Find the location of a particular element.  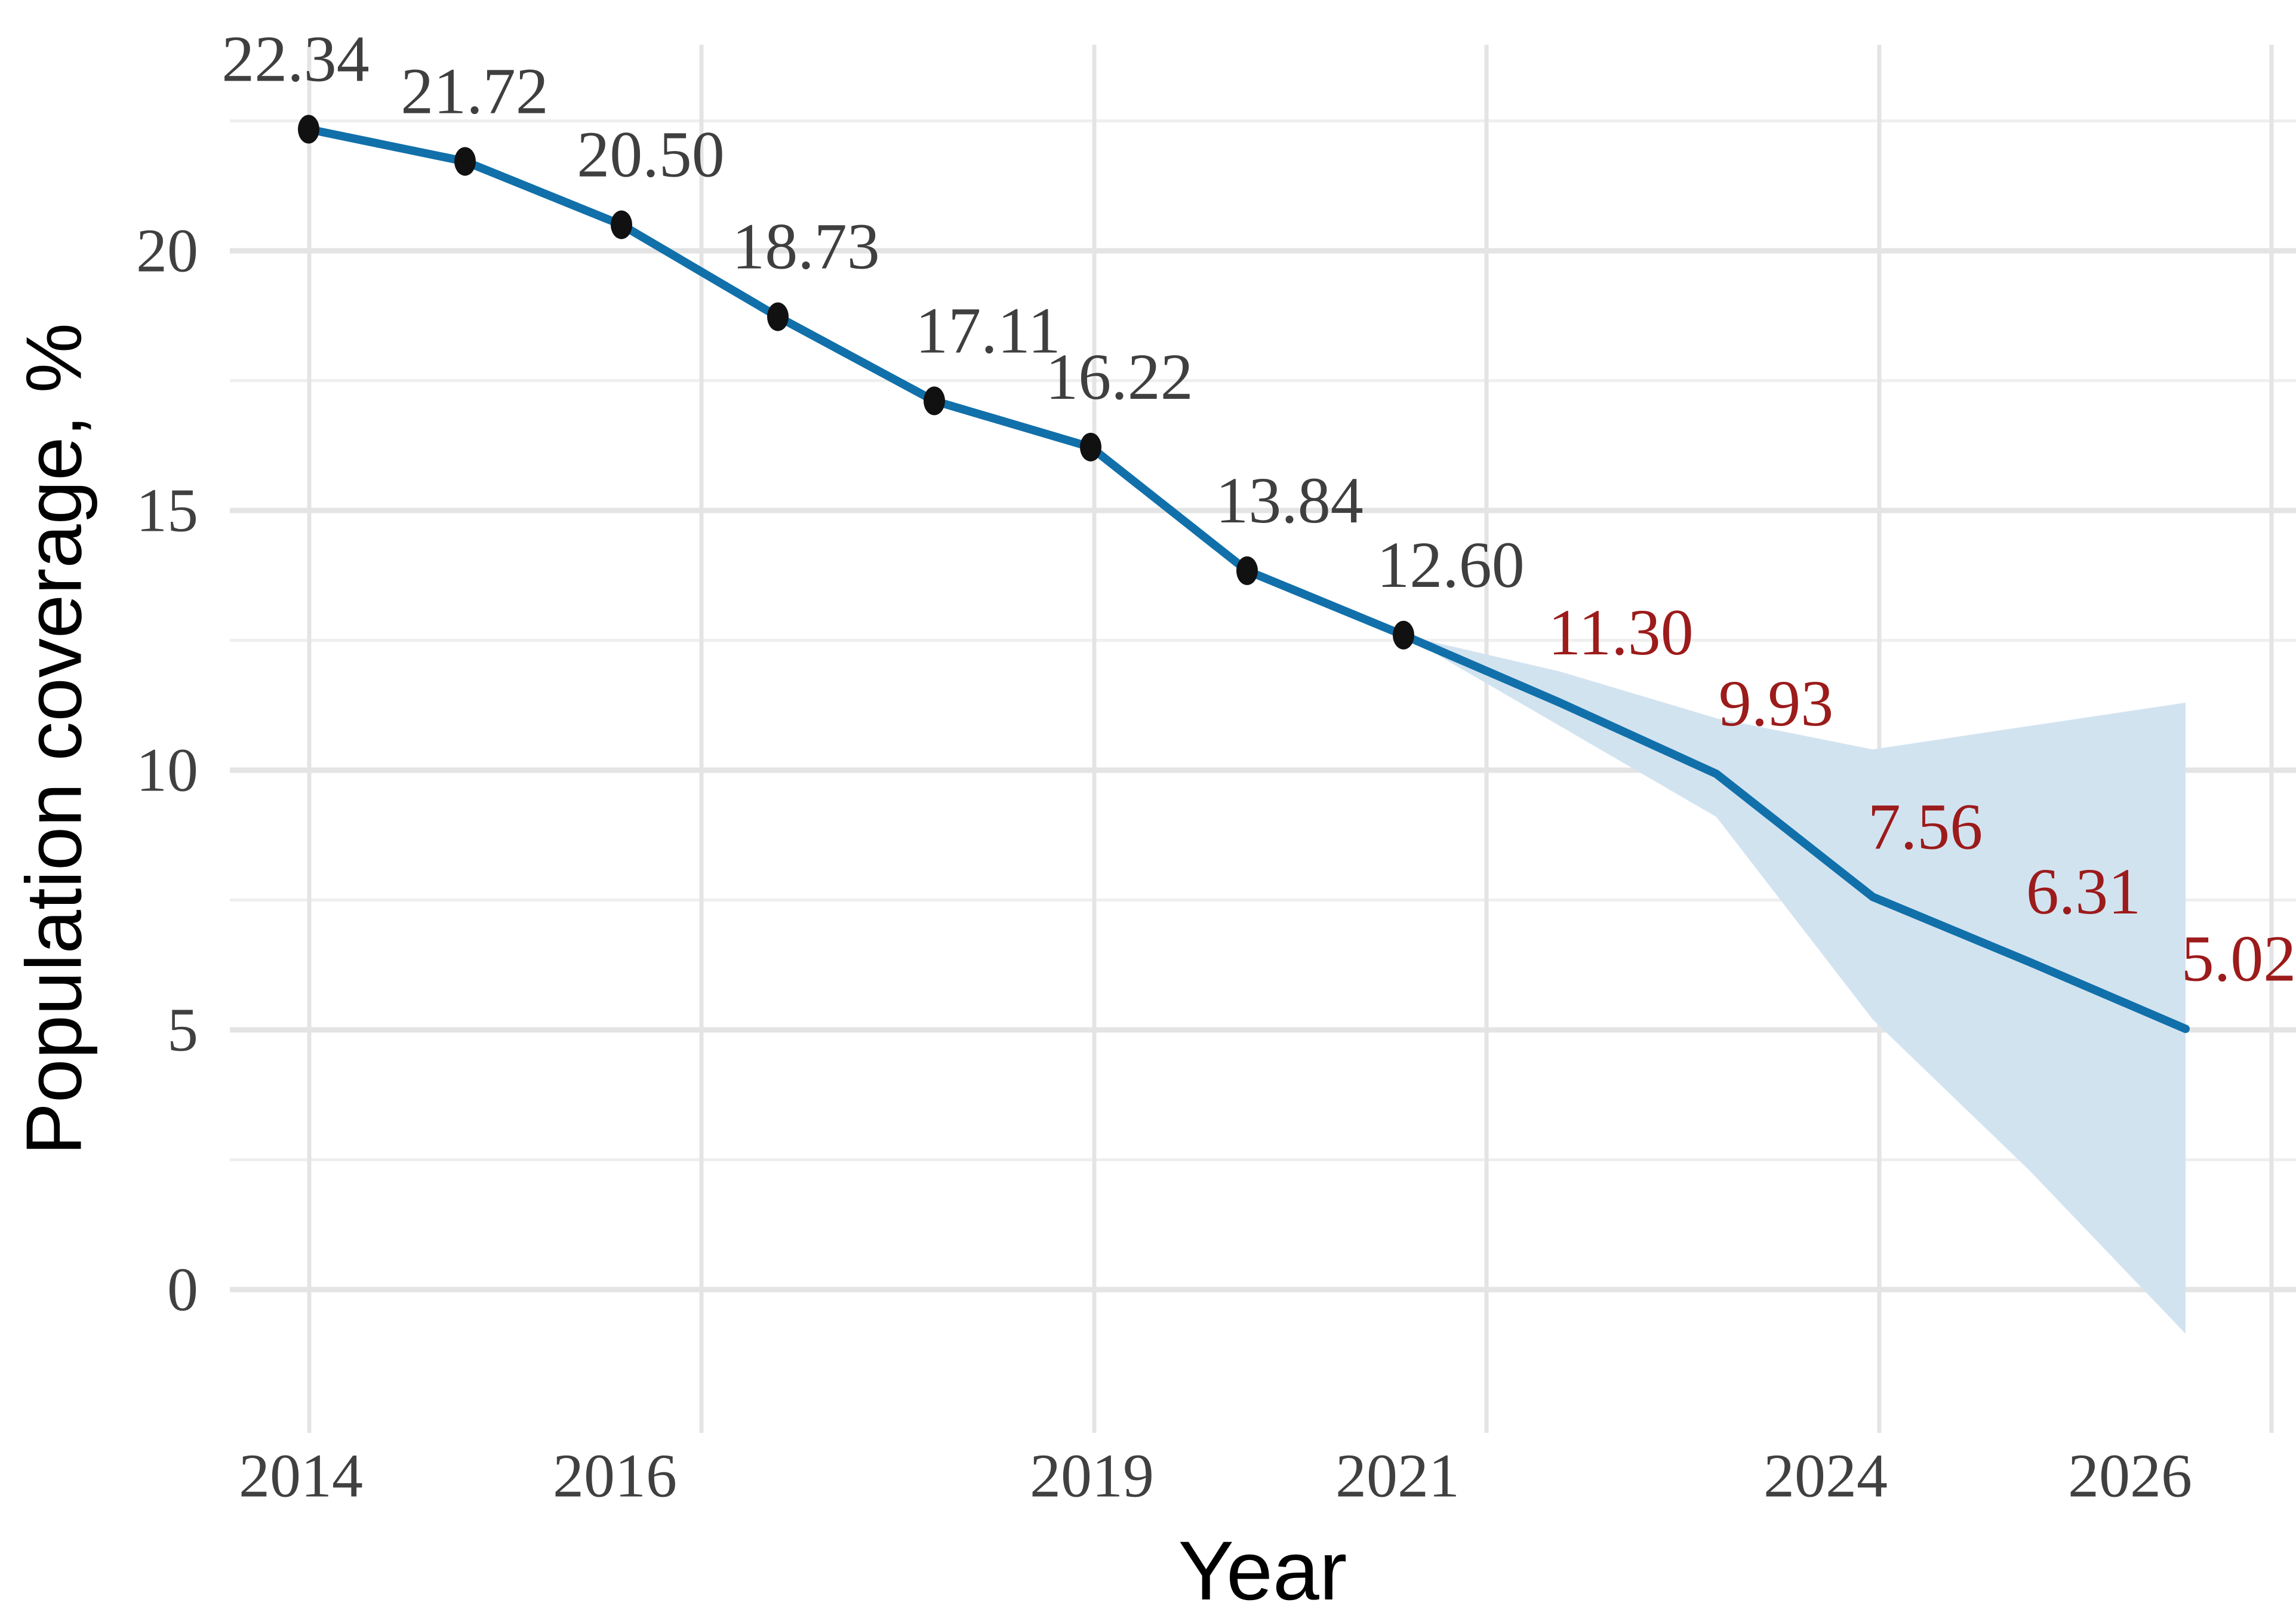

value-label-2017: 18.73 is located at coordinates (806, 246).